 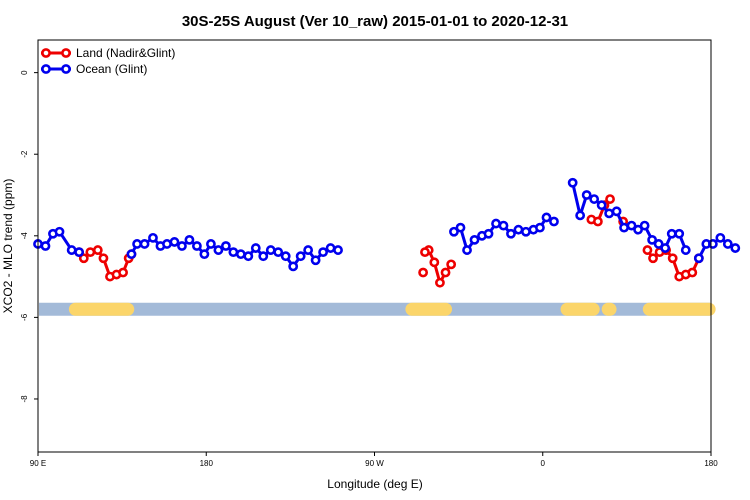 I want to click on legend-land-label: Land (Nadir&Glint), so click(x=125, y=53).